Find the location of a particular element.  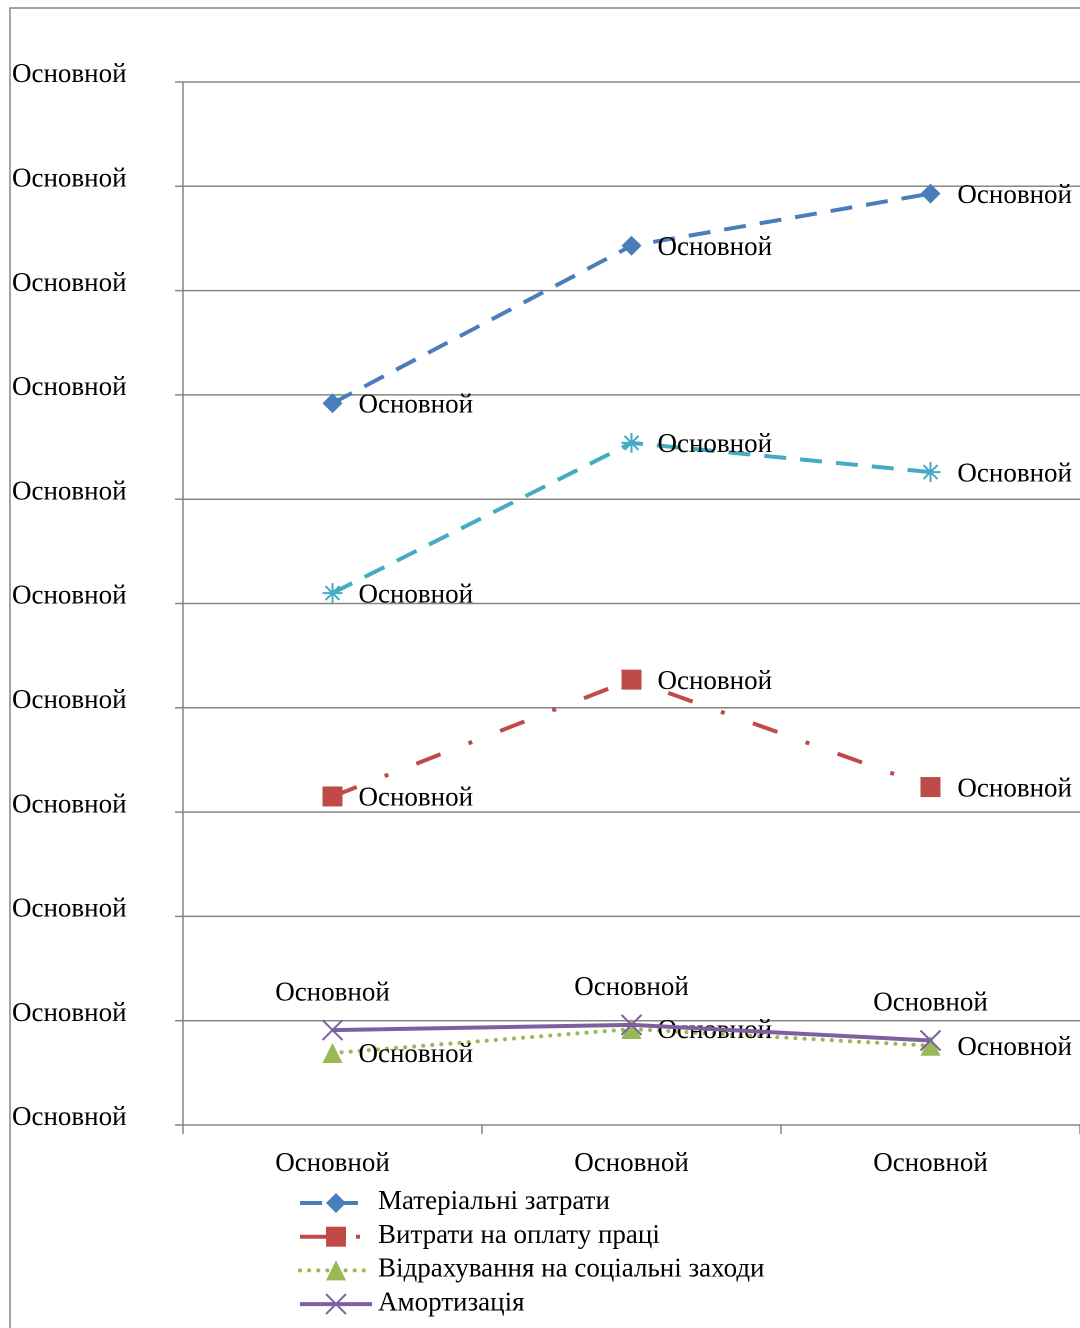

legend-label: Витрати на оплату праці is located at coordinates (519, 1234).